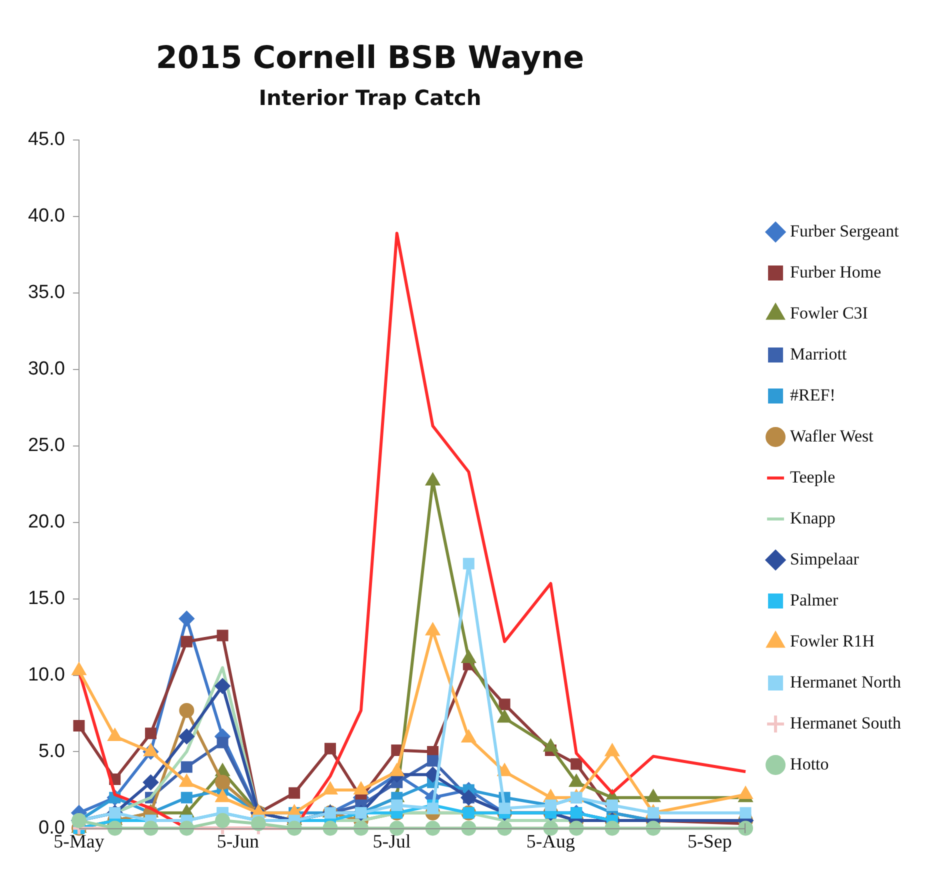  Describe the element at coordinates (825, 558) in the screenshot. I see `legend-label: Simpelaar` at that location.